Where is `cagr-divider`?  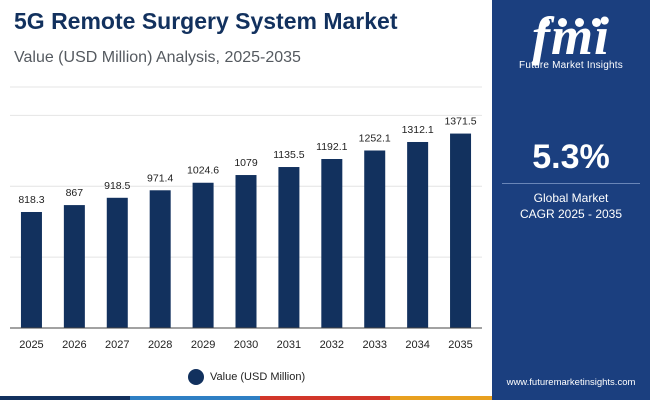
cagr-divider is located at coordinates (571, 183).